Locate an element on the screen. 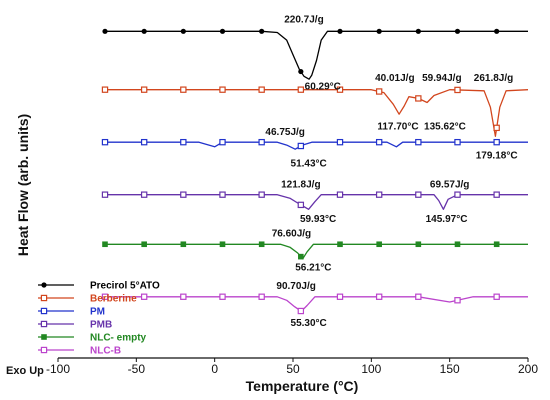 This screenshot has height=400, width=550. x-tick-label: 200 is located at coordinates (528, 369).